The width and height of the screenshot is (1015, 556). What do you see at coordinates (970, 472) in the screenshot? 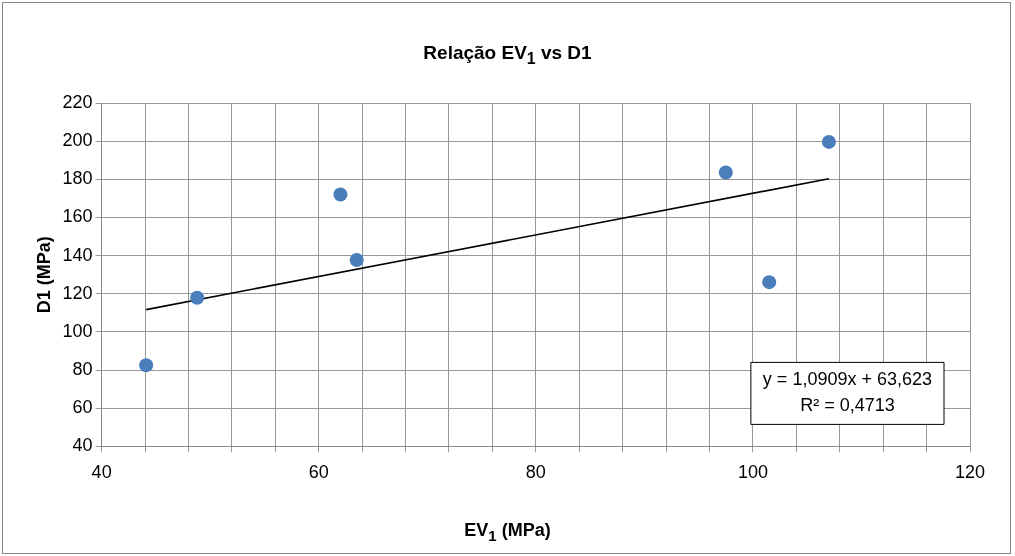
I see `x-tick-label: 120` at bounding box center [970, 472].